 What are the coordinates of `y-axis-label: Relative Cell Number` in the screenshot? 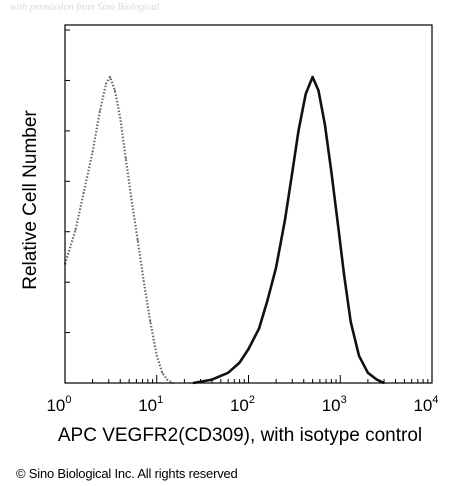 It's located at (30, 200).